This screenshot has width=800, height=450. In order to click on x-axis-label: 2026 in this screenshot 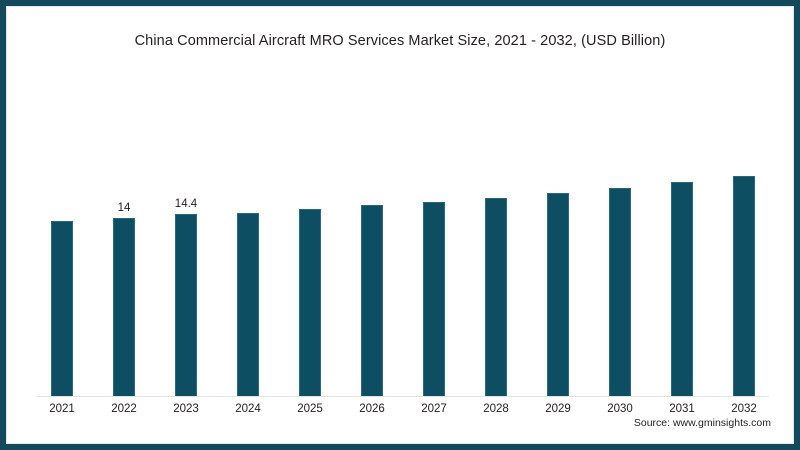, I will do `click(372, 409)`.